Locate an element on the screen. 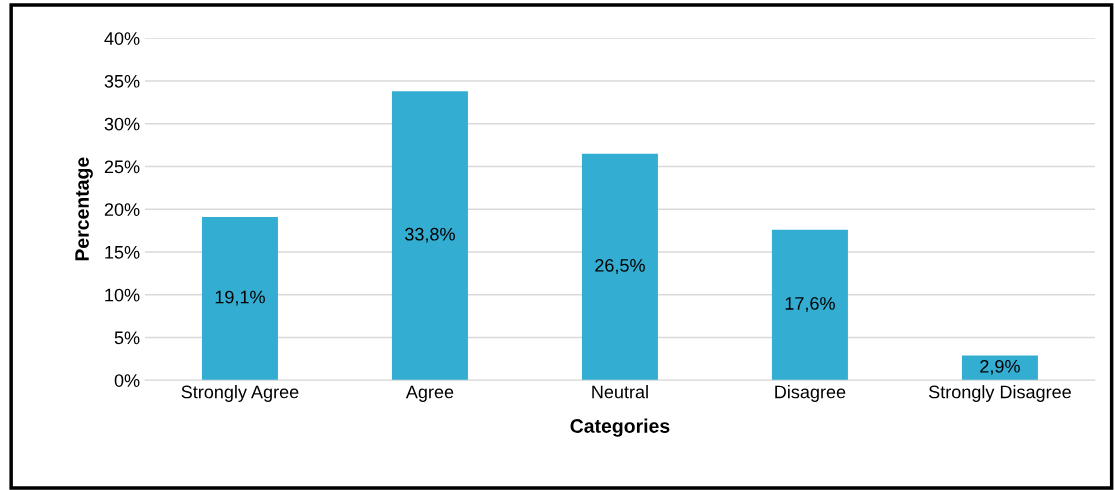  data-label: 26,5% is located at coordinates (620, 266).